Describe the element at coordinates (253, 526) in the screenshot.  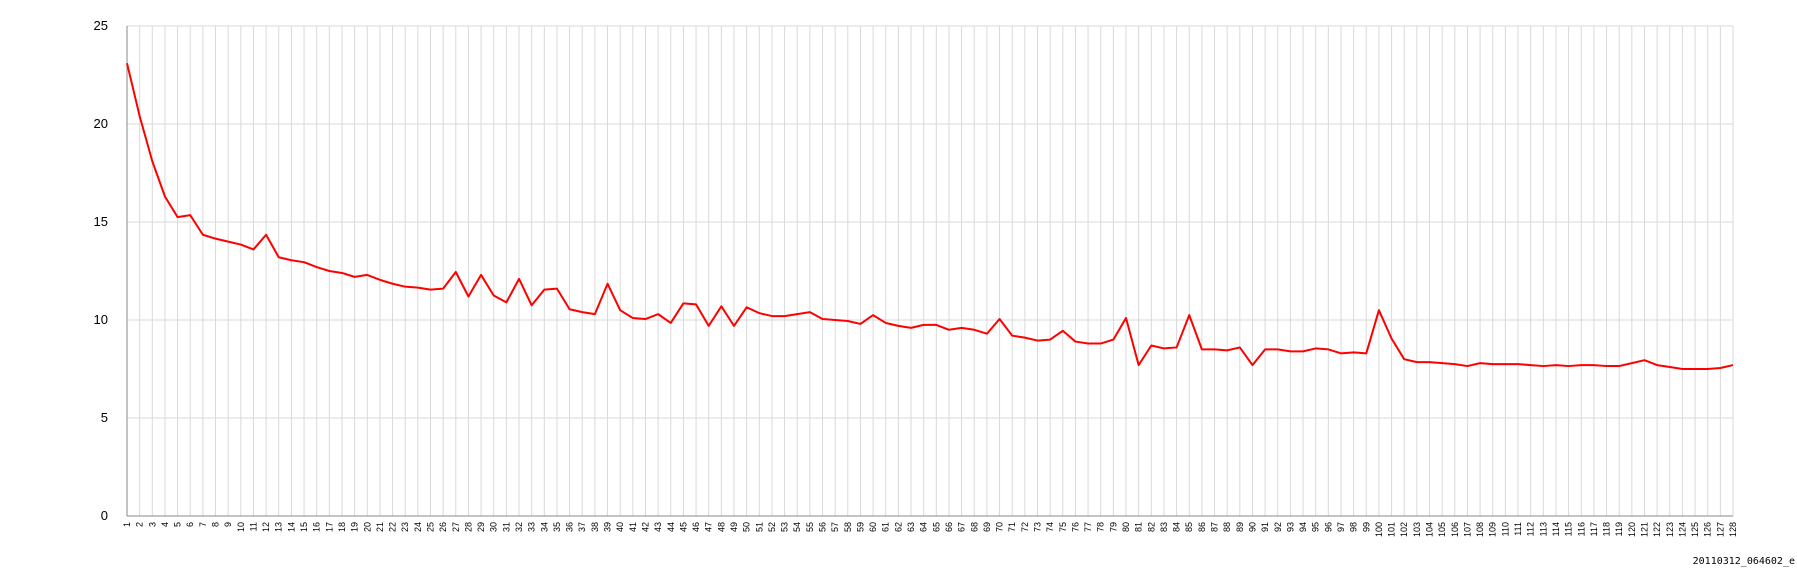
I see `x-tick-label: 11` at that location.